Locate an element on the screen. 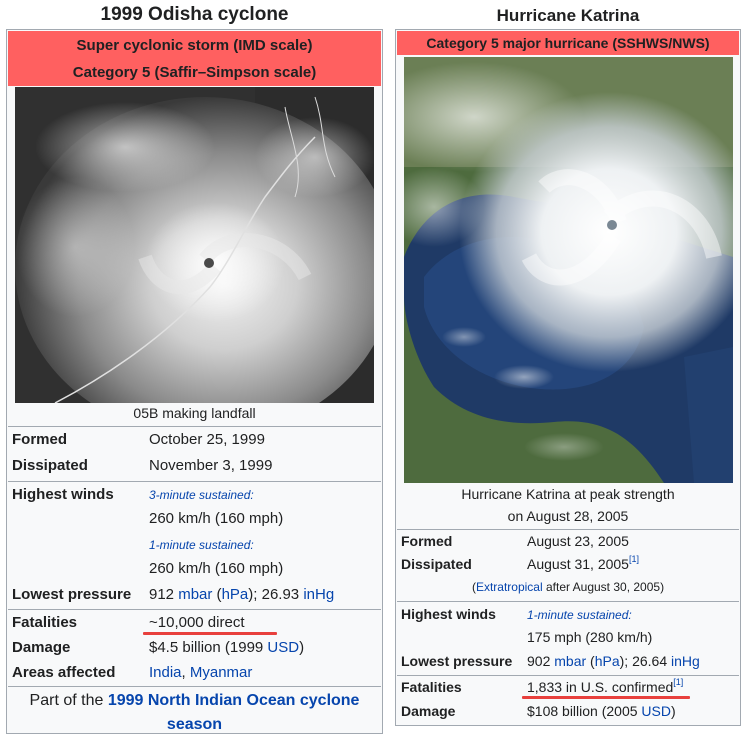  katrina-dissipated-value: August 31, 2005[1] is located at coordinates (583, 563).